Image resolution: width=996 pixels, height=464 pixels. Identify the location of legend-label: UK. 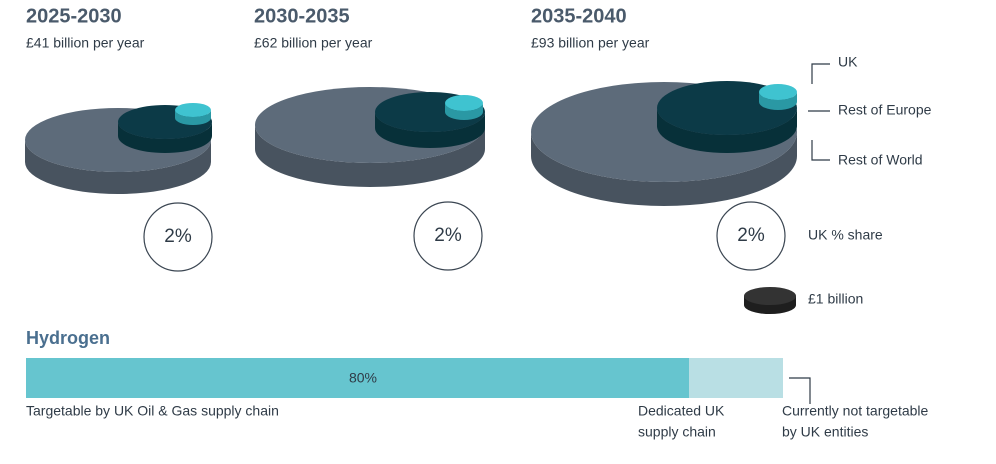
(848, 62).